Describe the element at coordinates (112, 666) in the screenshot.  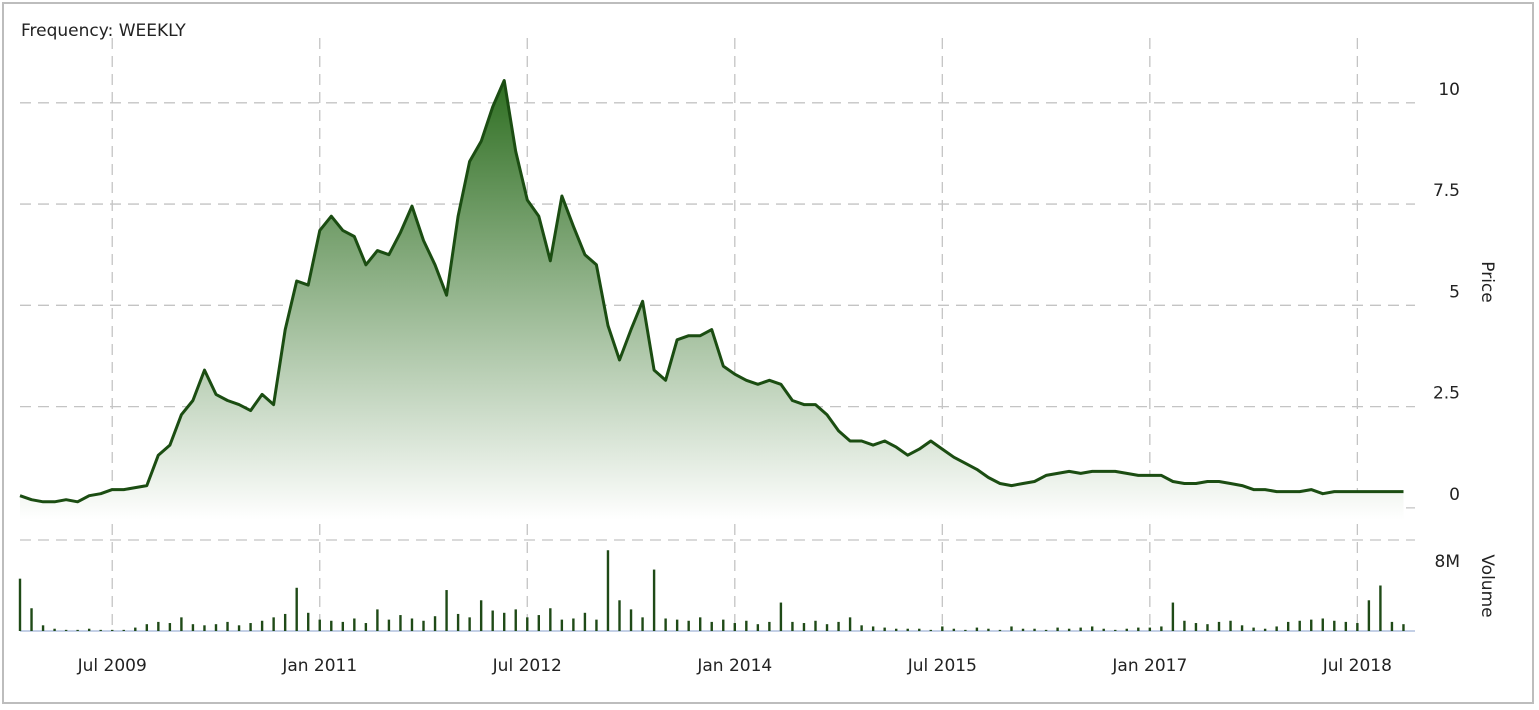
I see `x-tick-label: Jul 2009` at that location.